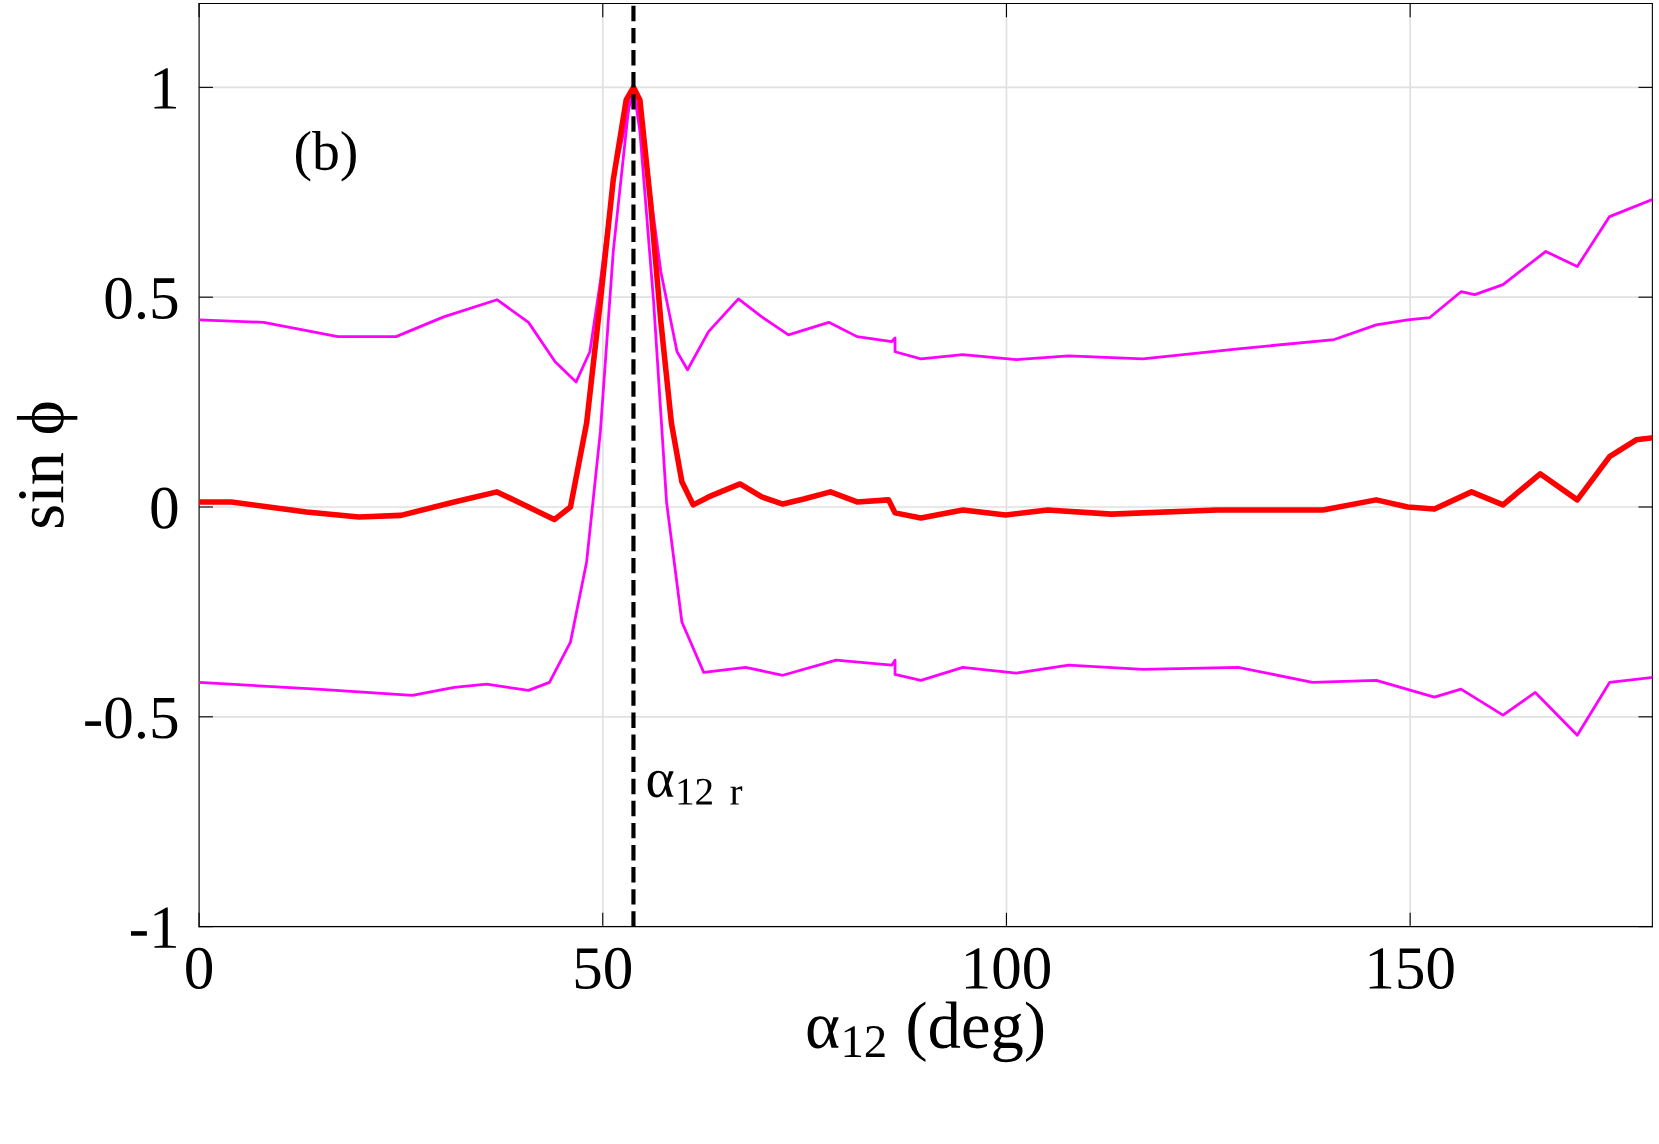 The width and height of the screenshot is (1659, 1144). I want to click on ref-line-label: α$_{12 r}$, so click(695, 787).